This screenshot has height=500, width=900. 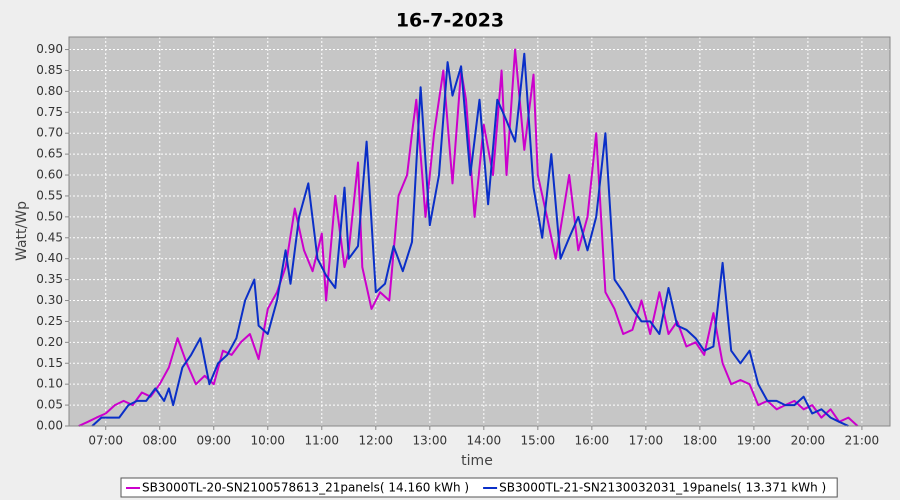 What do you see at coordinates (477, 461) in the screenshot?
I see `x-axis-label: time` at bounding box center [477, 461].